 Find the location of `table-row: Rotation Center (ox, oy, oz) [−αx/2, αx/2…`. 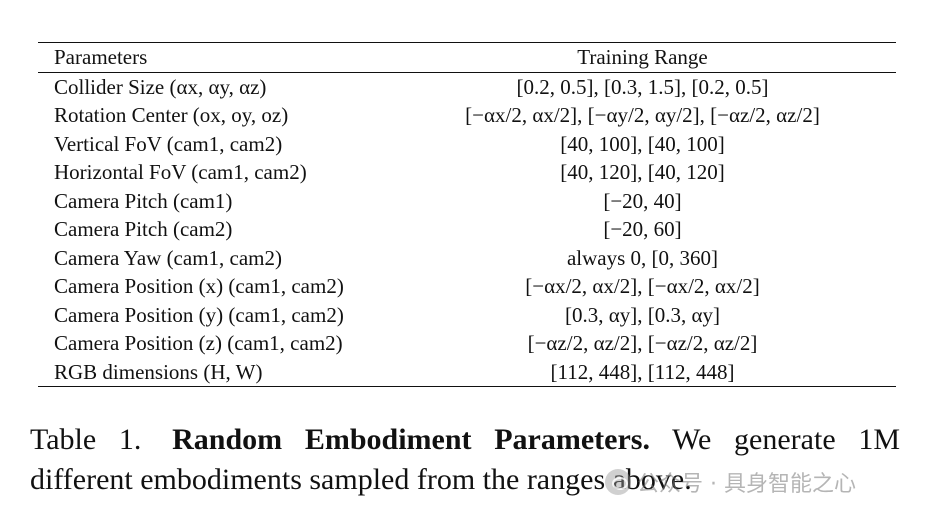

table-row: Rotation Center (ox, oy, oz) [−αx/2, αx/2… is located at coordinates (467, 115).